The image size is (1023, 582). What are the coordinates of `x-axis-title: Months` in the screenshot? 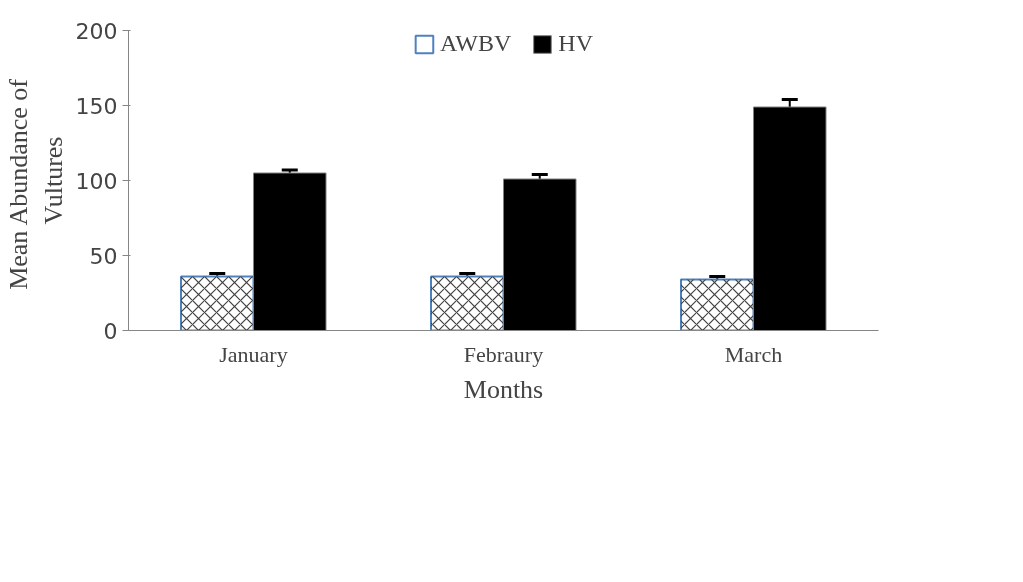 It's located at (503, 389).